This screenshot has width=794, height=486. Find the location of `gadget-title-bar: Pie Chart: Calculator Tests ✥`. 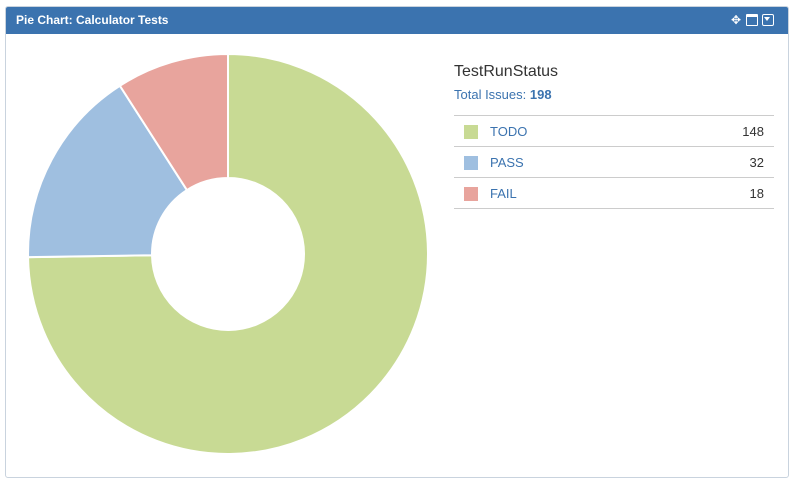

gadget-title-bar: Pie Chart: Calculator Tests ✥ is located at coordinates (397, 20).